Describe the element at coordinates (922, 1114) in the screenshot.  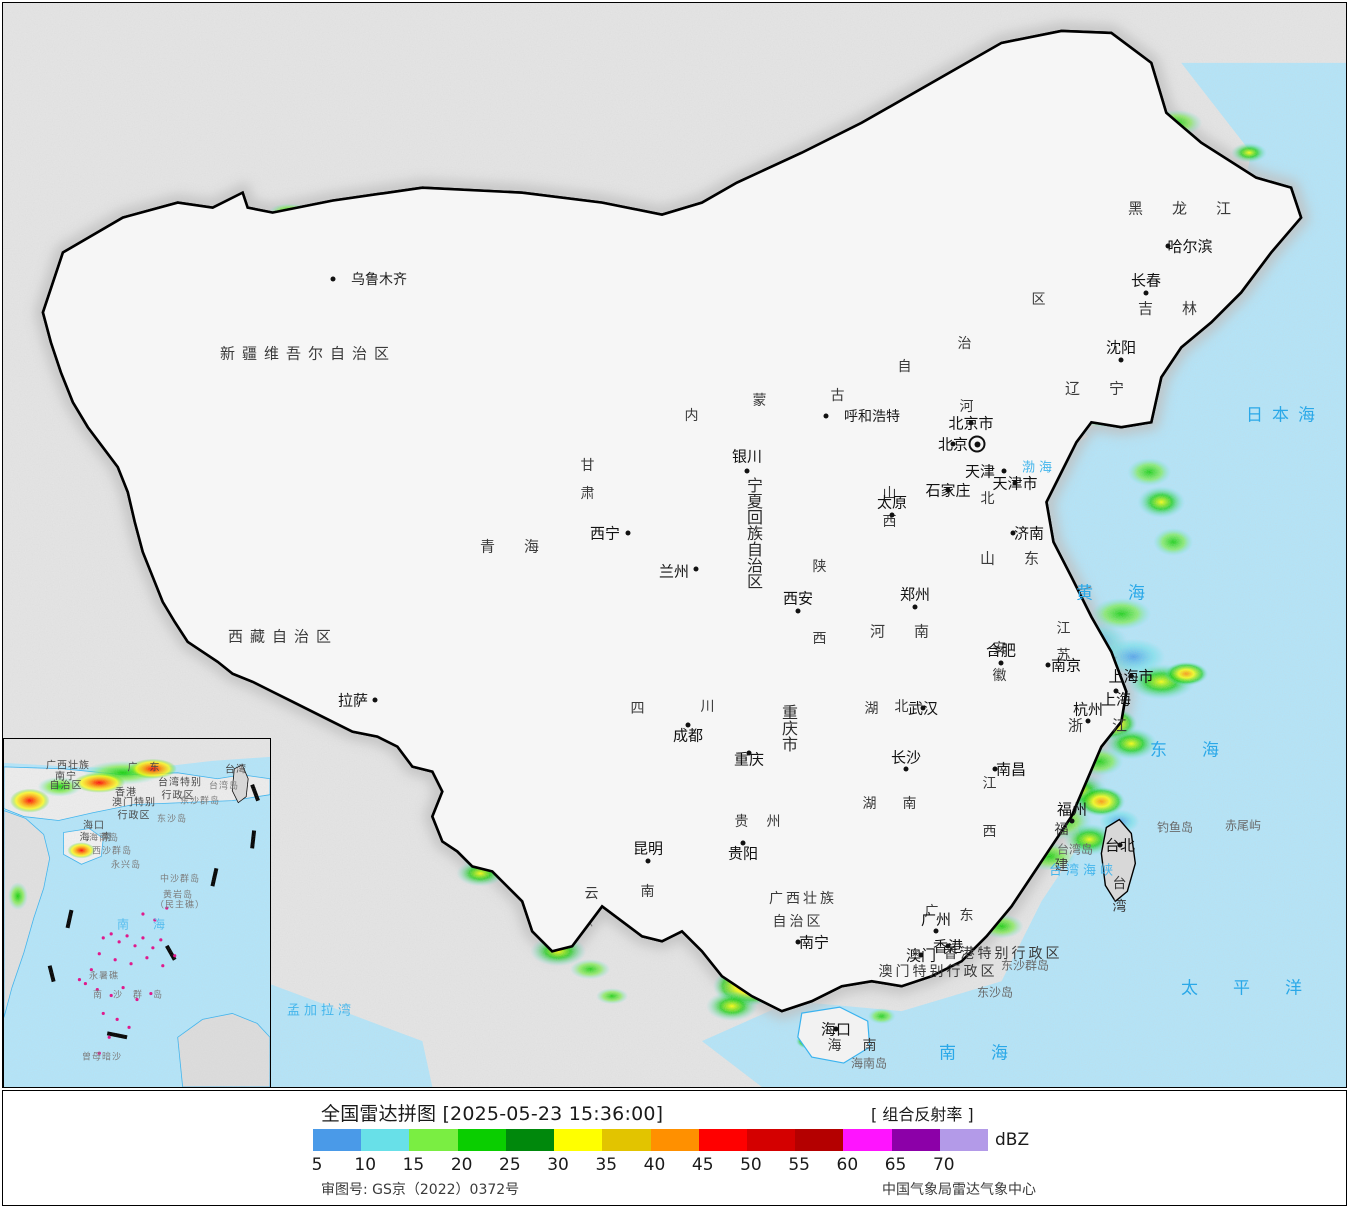
I see `legend-product-type: [ 组合反射率 ]` at that location.